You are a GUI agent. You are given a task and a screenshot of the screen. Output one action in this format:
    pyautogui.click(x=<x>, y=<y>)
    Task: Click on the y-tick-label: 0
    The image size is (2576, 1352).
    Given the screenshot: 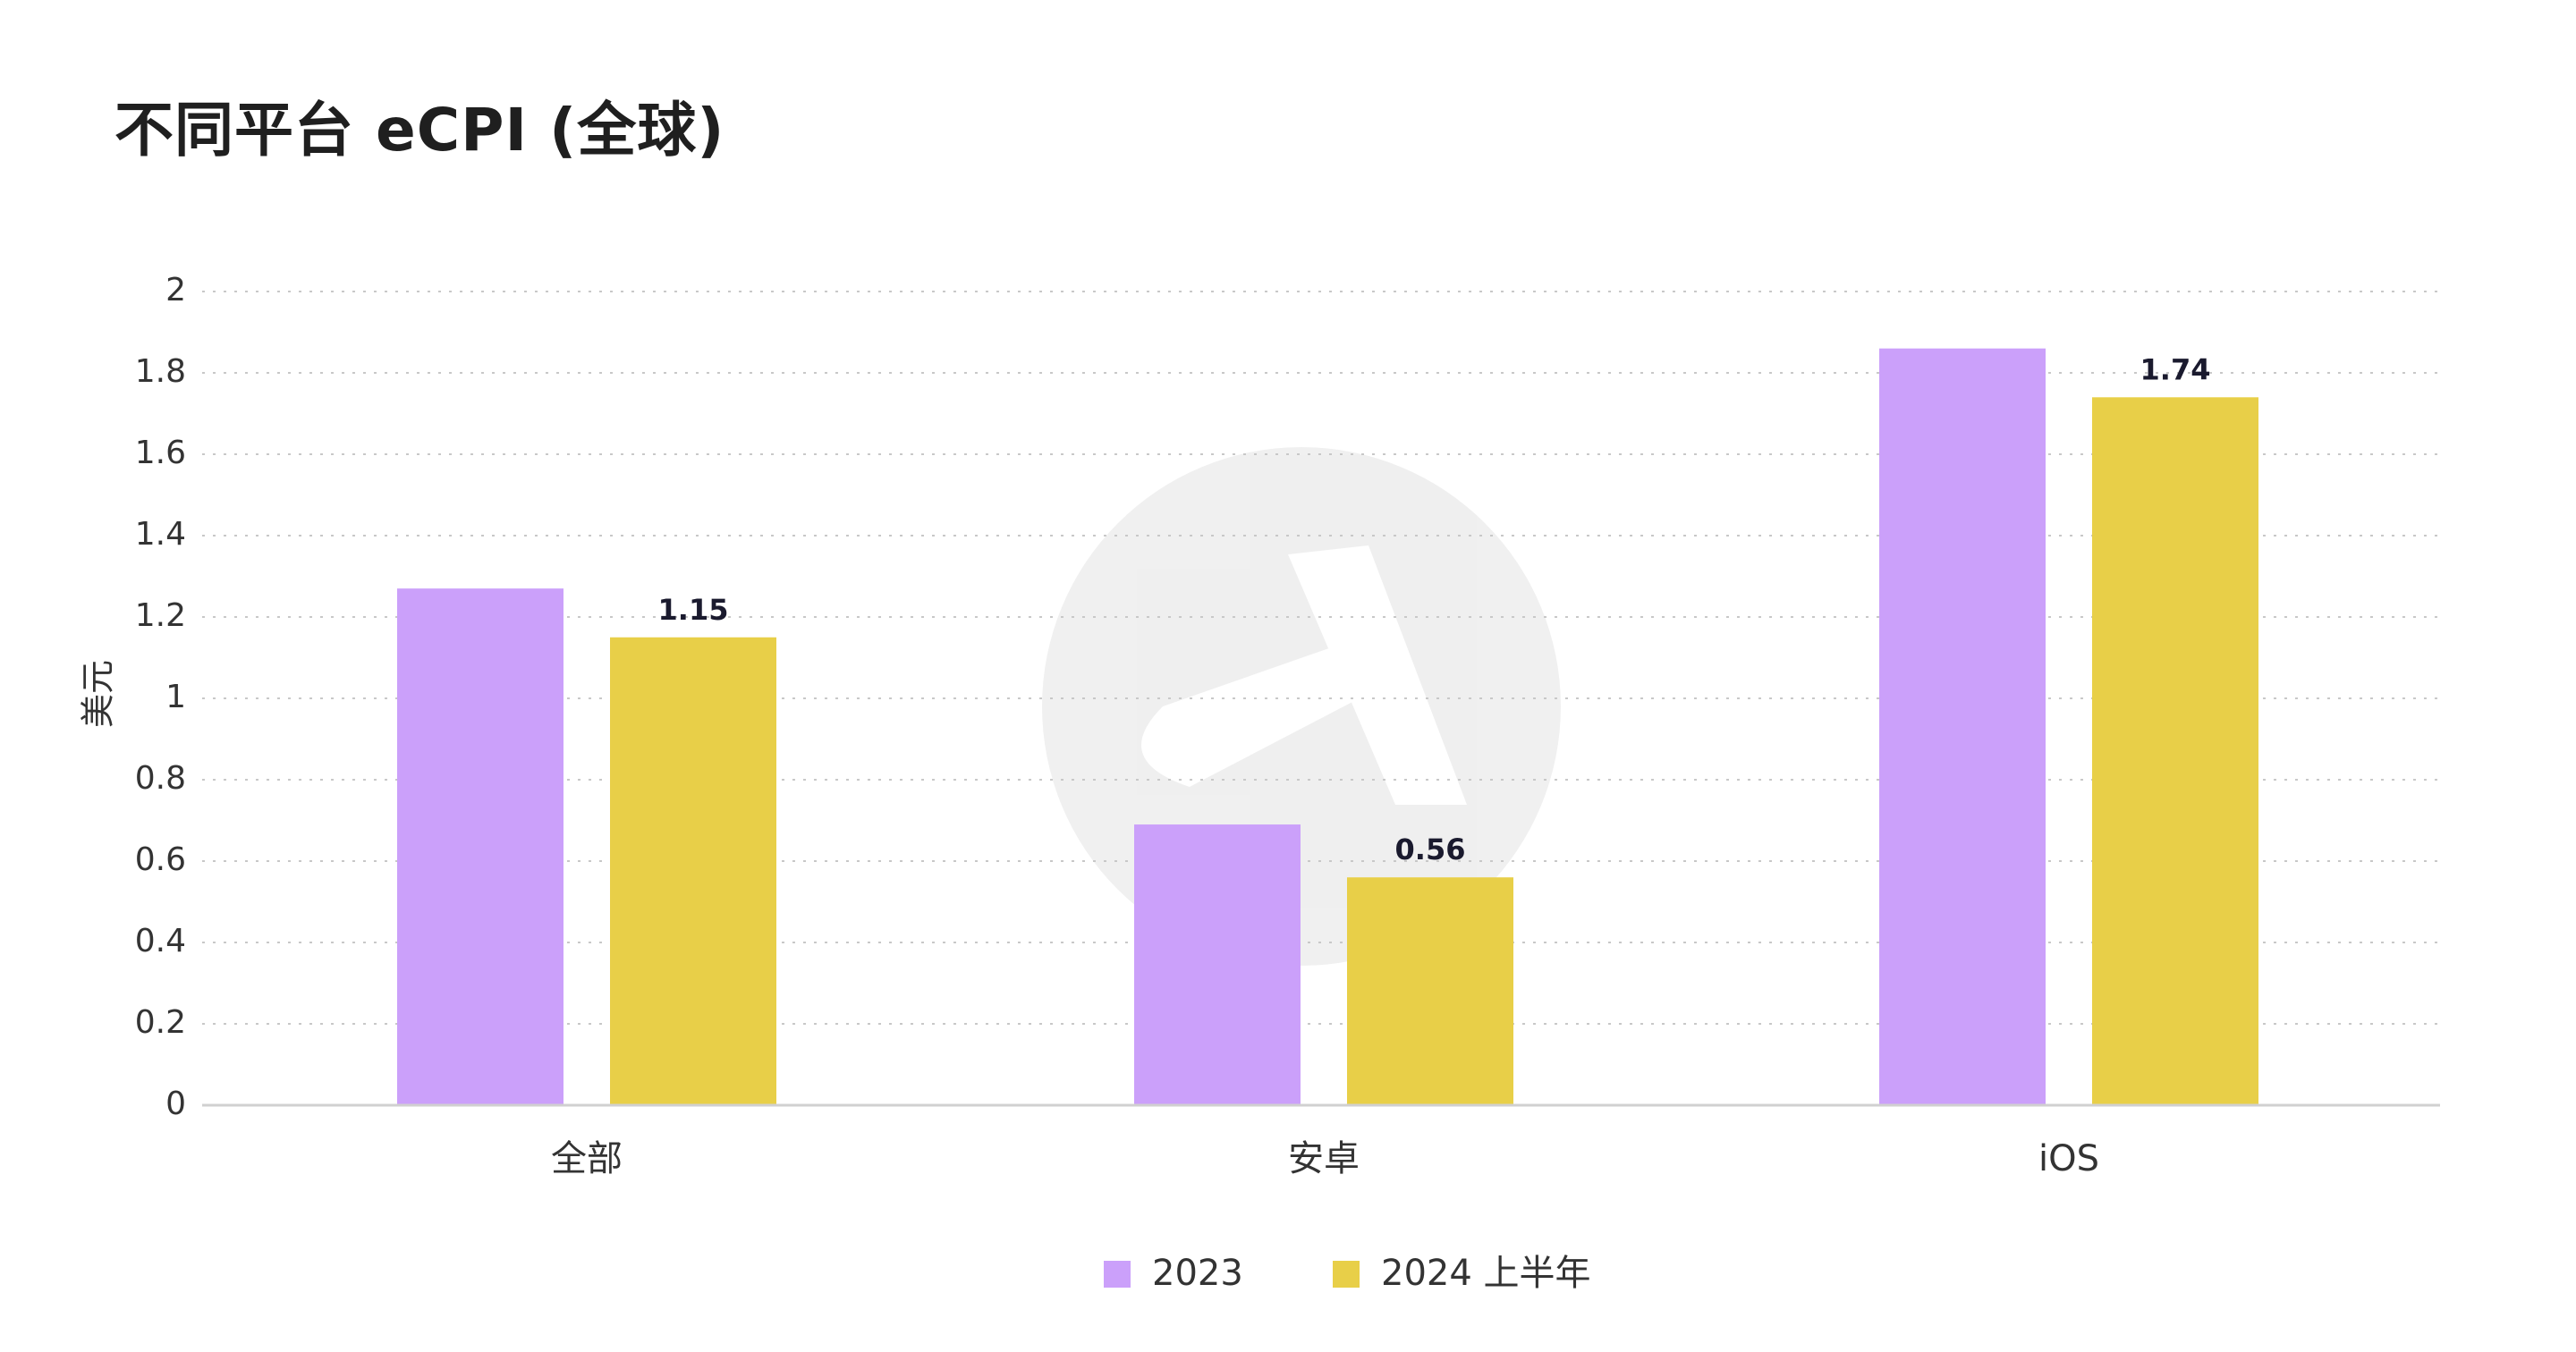 What is the action you would take?
    pyautogui.click(x=175, y=1104)
    